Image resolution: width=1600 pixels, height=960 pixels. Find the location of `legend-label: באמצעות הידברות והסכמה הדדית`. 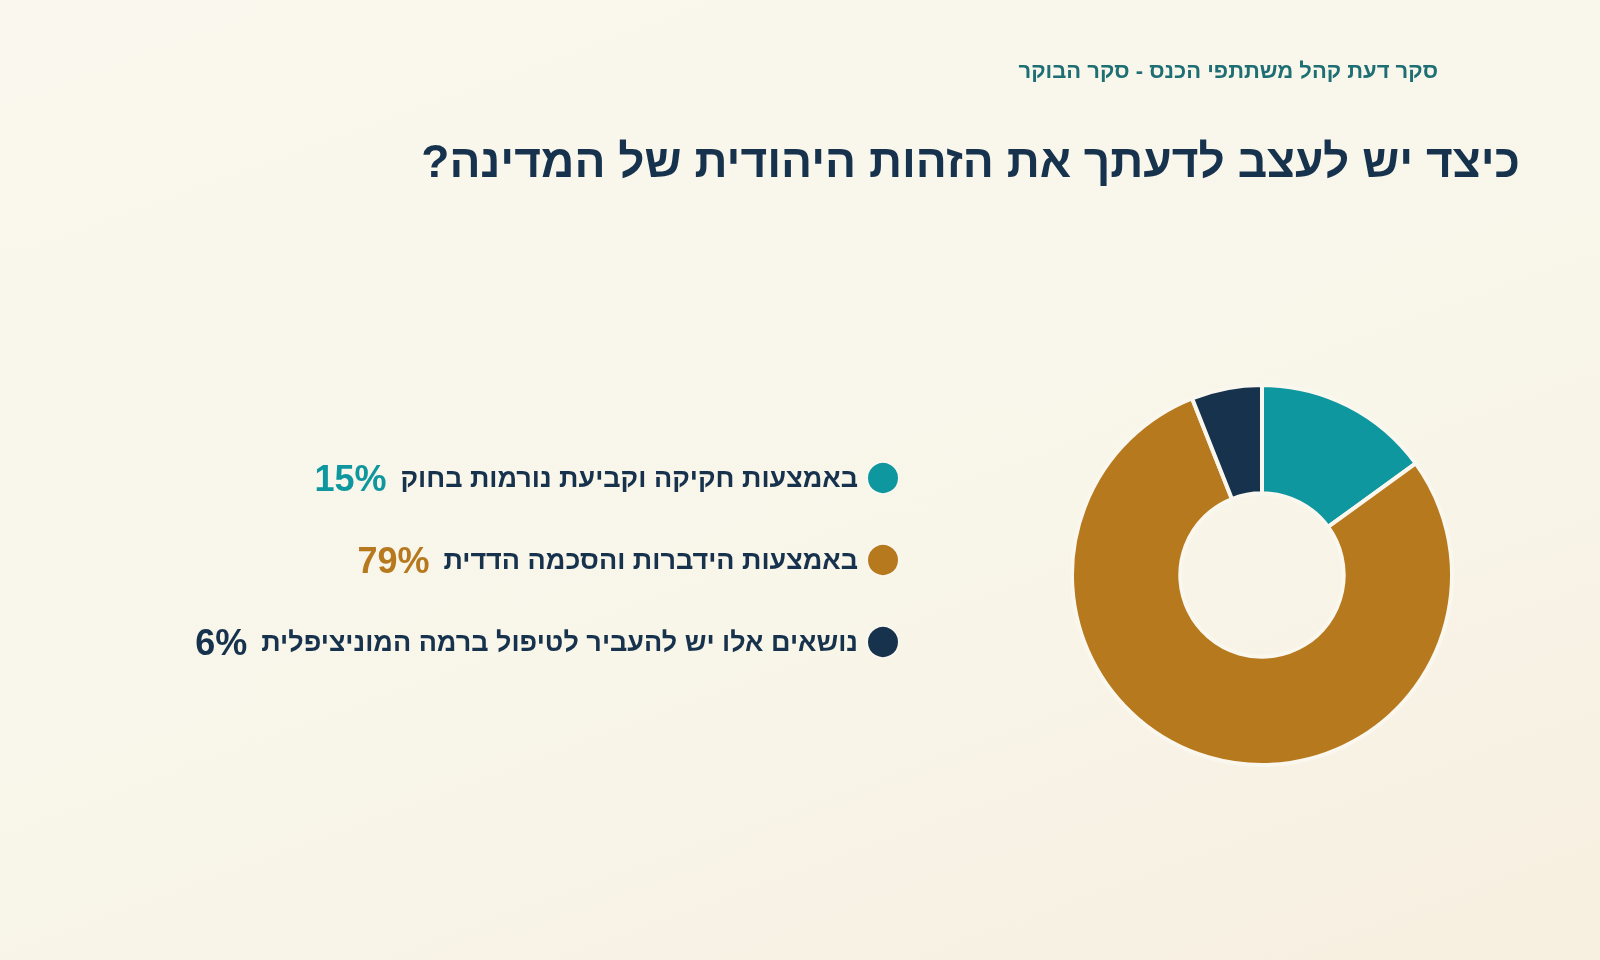

legend-label: באמצעות הידברות והסכמה הדדית is located at coordinates (650, 560).